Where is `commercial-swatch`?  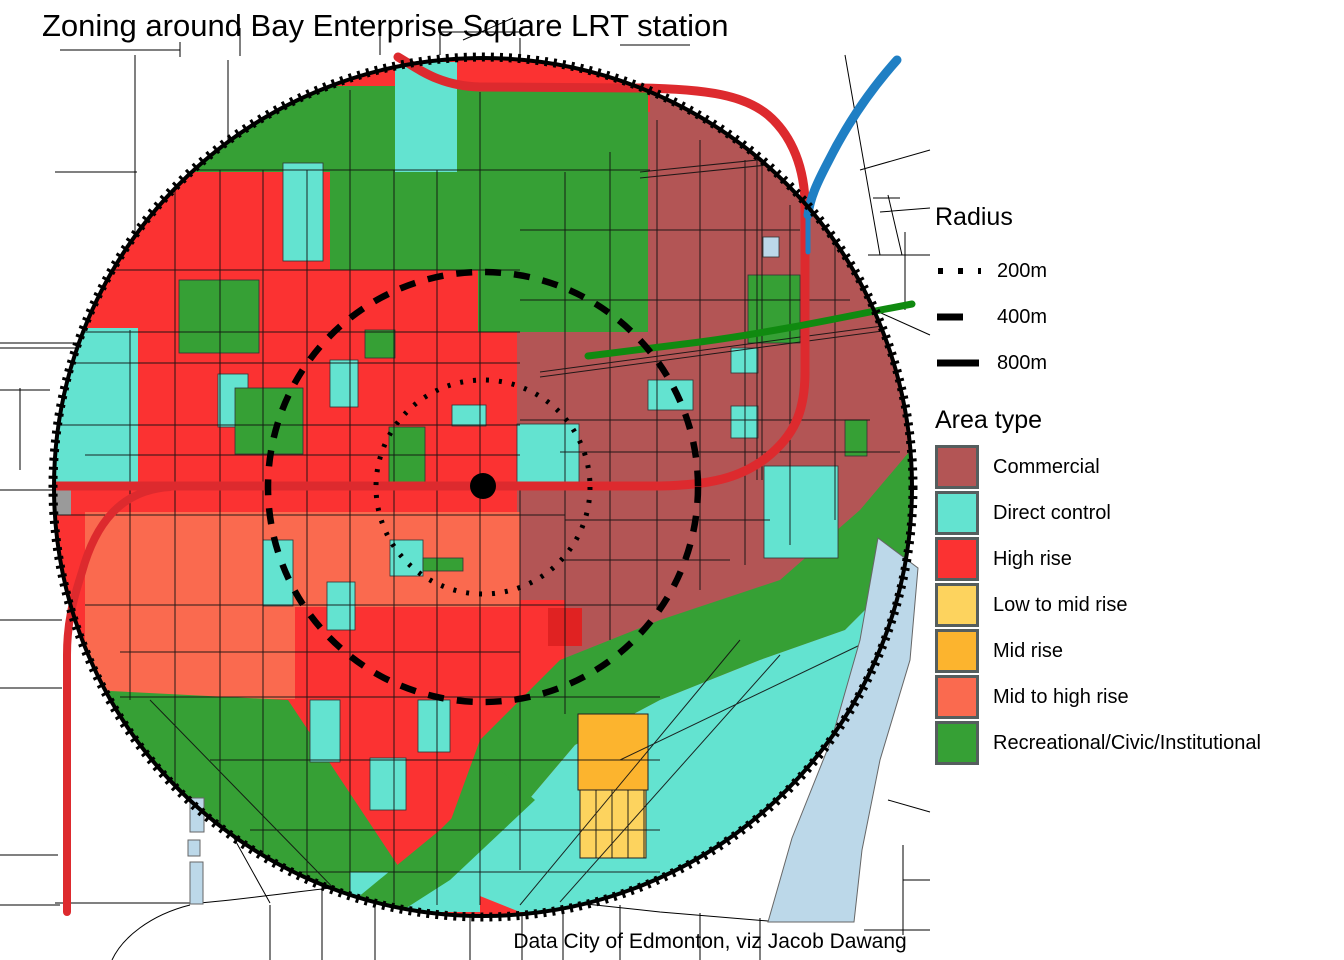 commercial-swatch is located at coordinates (957, 467).